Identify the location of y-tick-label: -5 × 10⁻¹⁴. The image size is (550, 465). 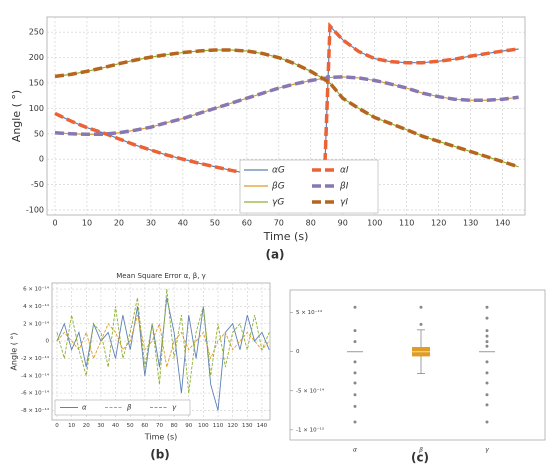
(310, 390).